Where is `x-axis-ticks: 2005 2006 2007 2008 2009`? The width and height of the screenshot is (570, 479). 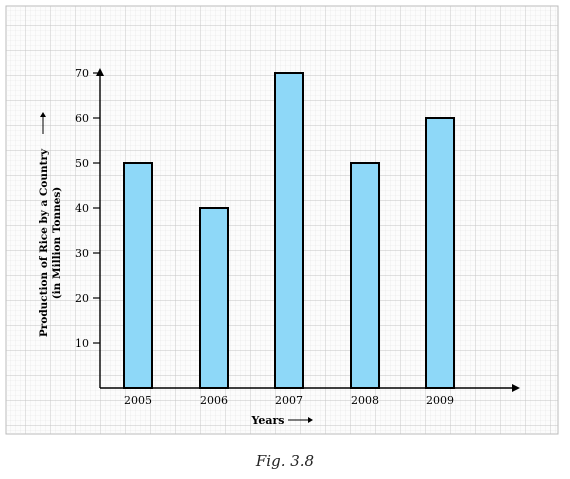
x-axis-ticks: 2005 2006 2007 2008 2009 is located at coordinates (289, 400).